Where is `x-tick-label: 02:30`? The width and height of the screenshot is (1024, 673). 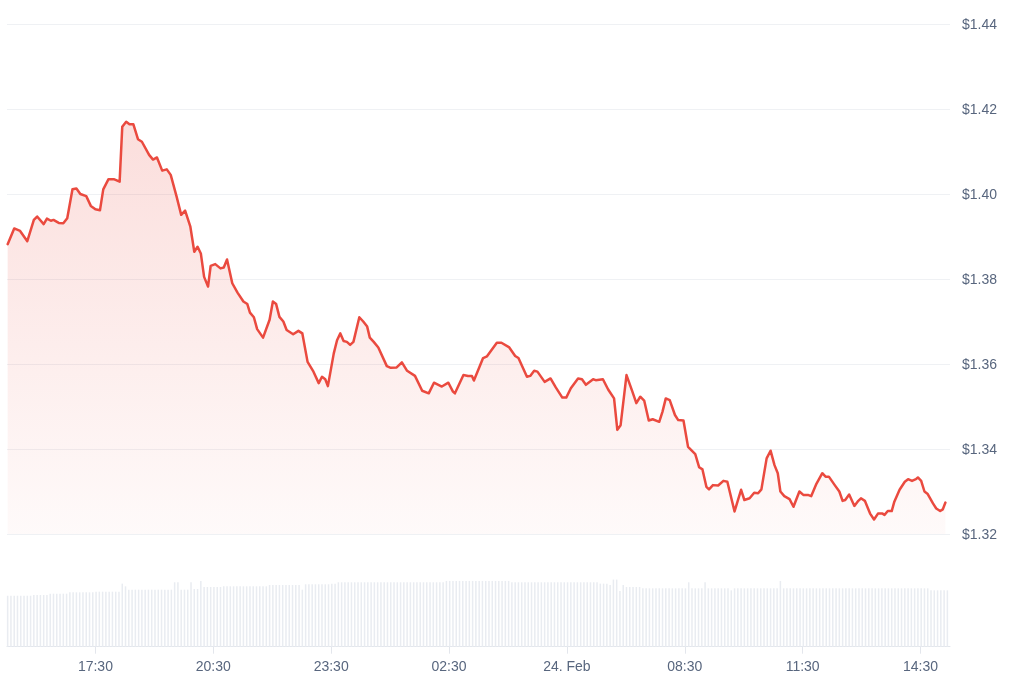 x-tick-label: 02:30 is located at coordinates (449, 665).